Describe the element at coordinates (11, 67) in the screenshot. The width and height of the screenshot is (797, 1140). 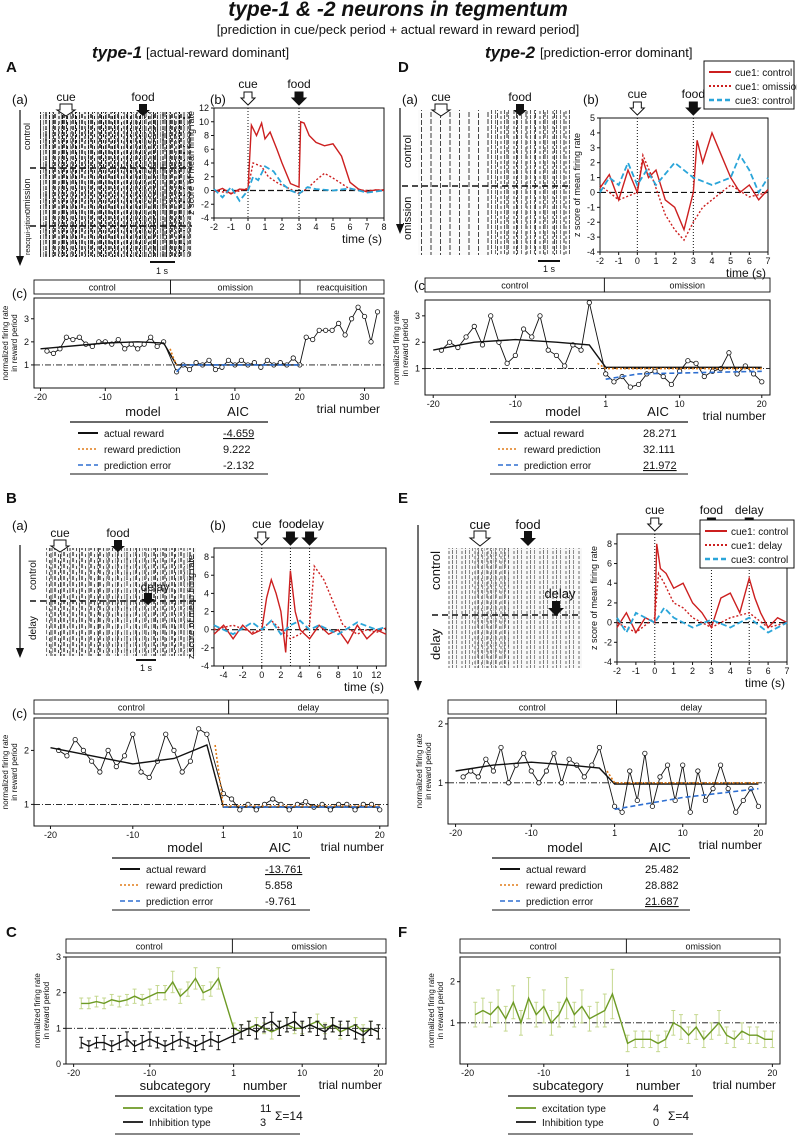
I see `panel-label-A: A` at that location.